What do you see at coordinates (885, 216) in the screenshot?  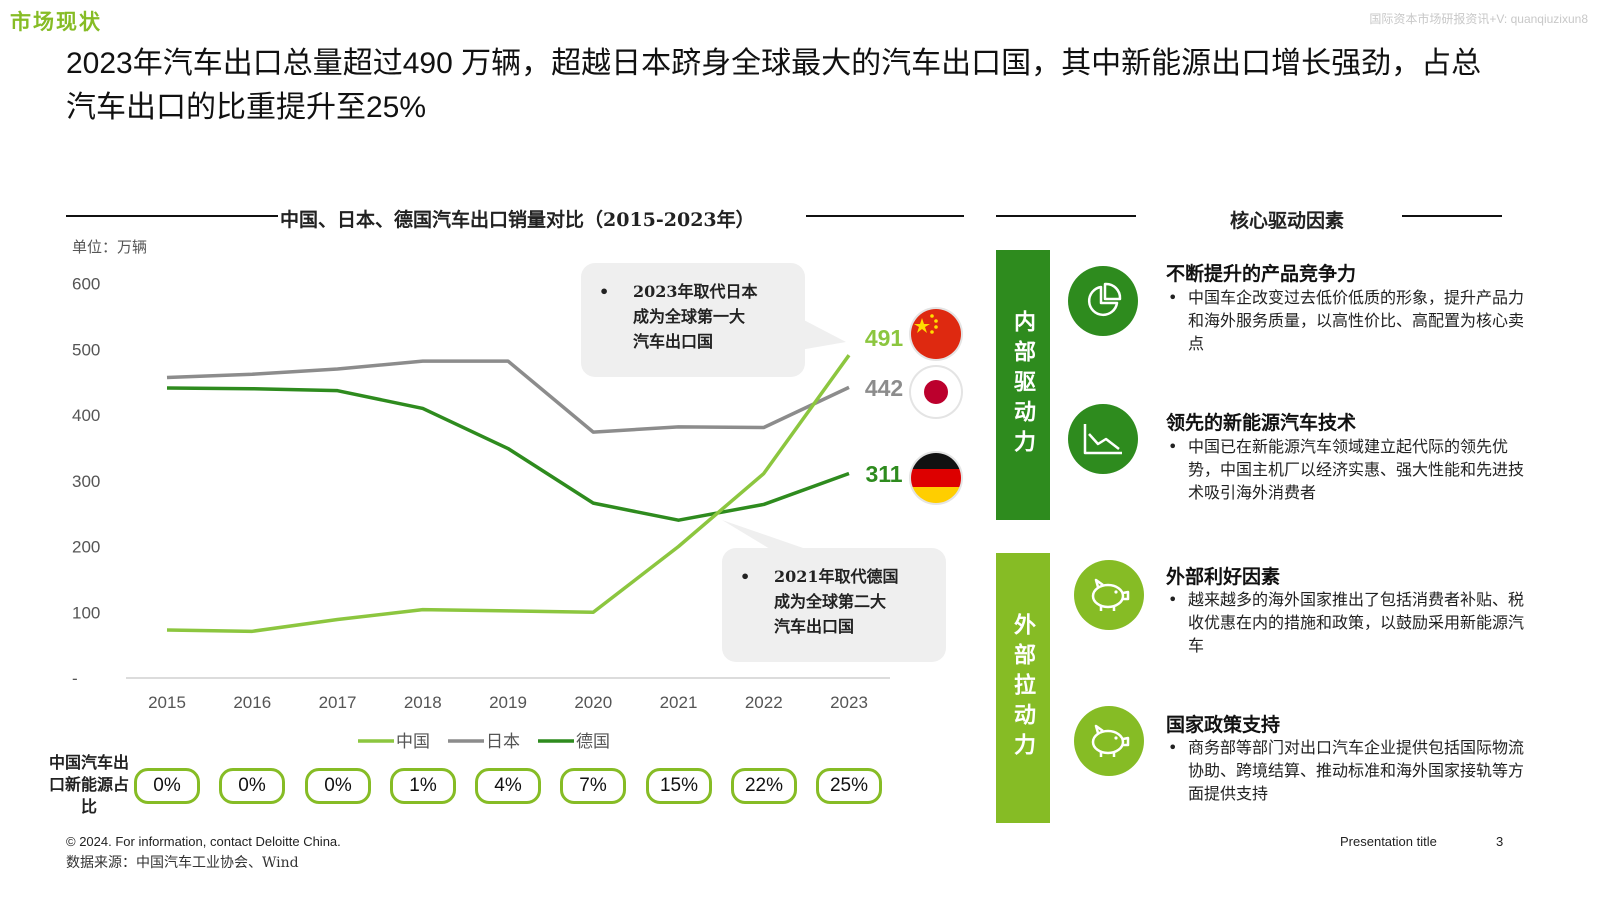 I see `chart-title-rule-right` at bounding box center [885, 216].